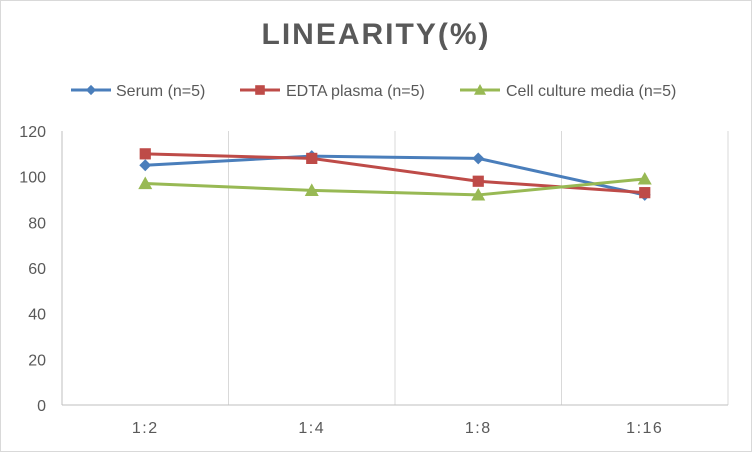 This screenshot has width=752, height=452. I want to click on series-markers, so click(395, 174).